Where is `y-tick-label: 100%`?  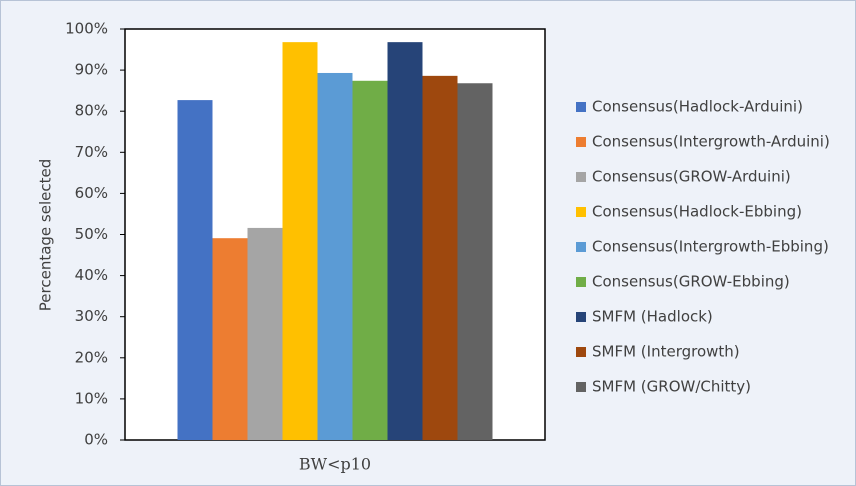 y-tick-label: 100% is located at coordinates (86, 29).